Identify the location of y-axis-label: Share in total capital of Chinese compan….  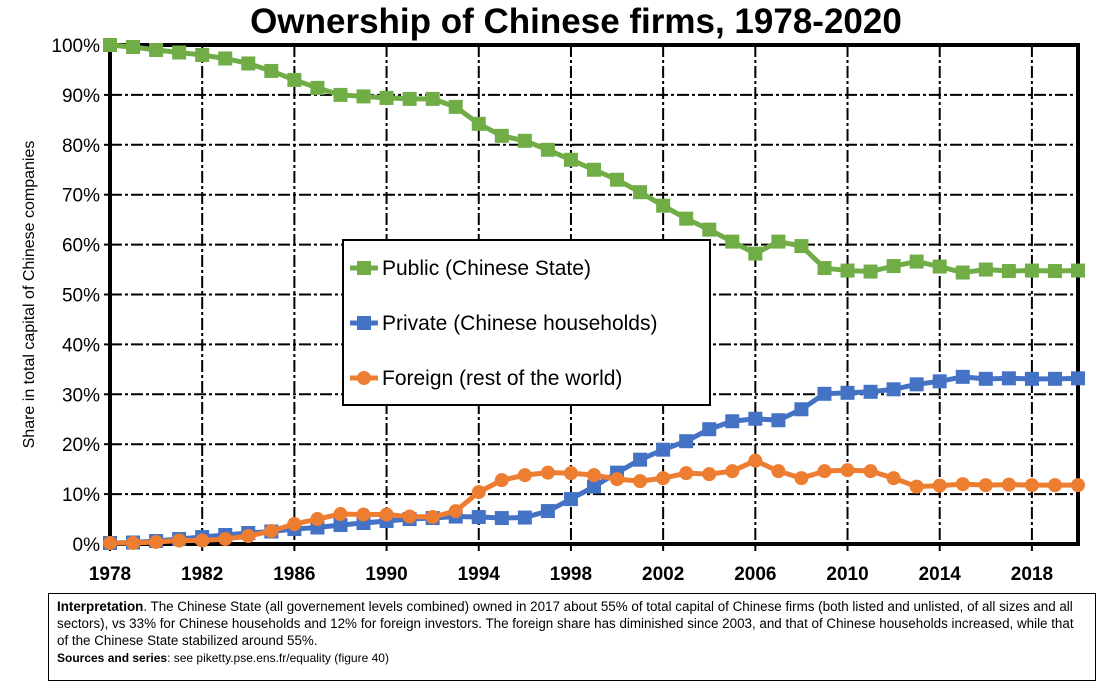
(29, 295).